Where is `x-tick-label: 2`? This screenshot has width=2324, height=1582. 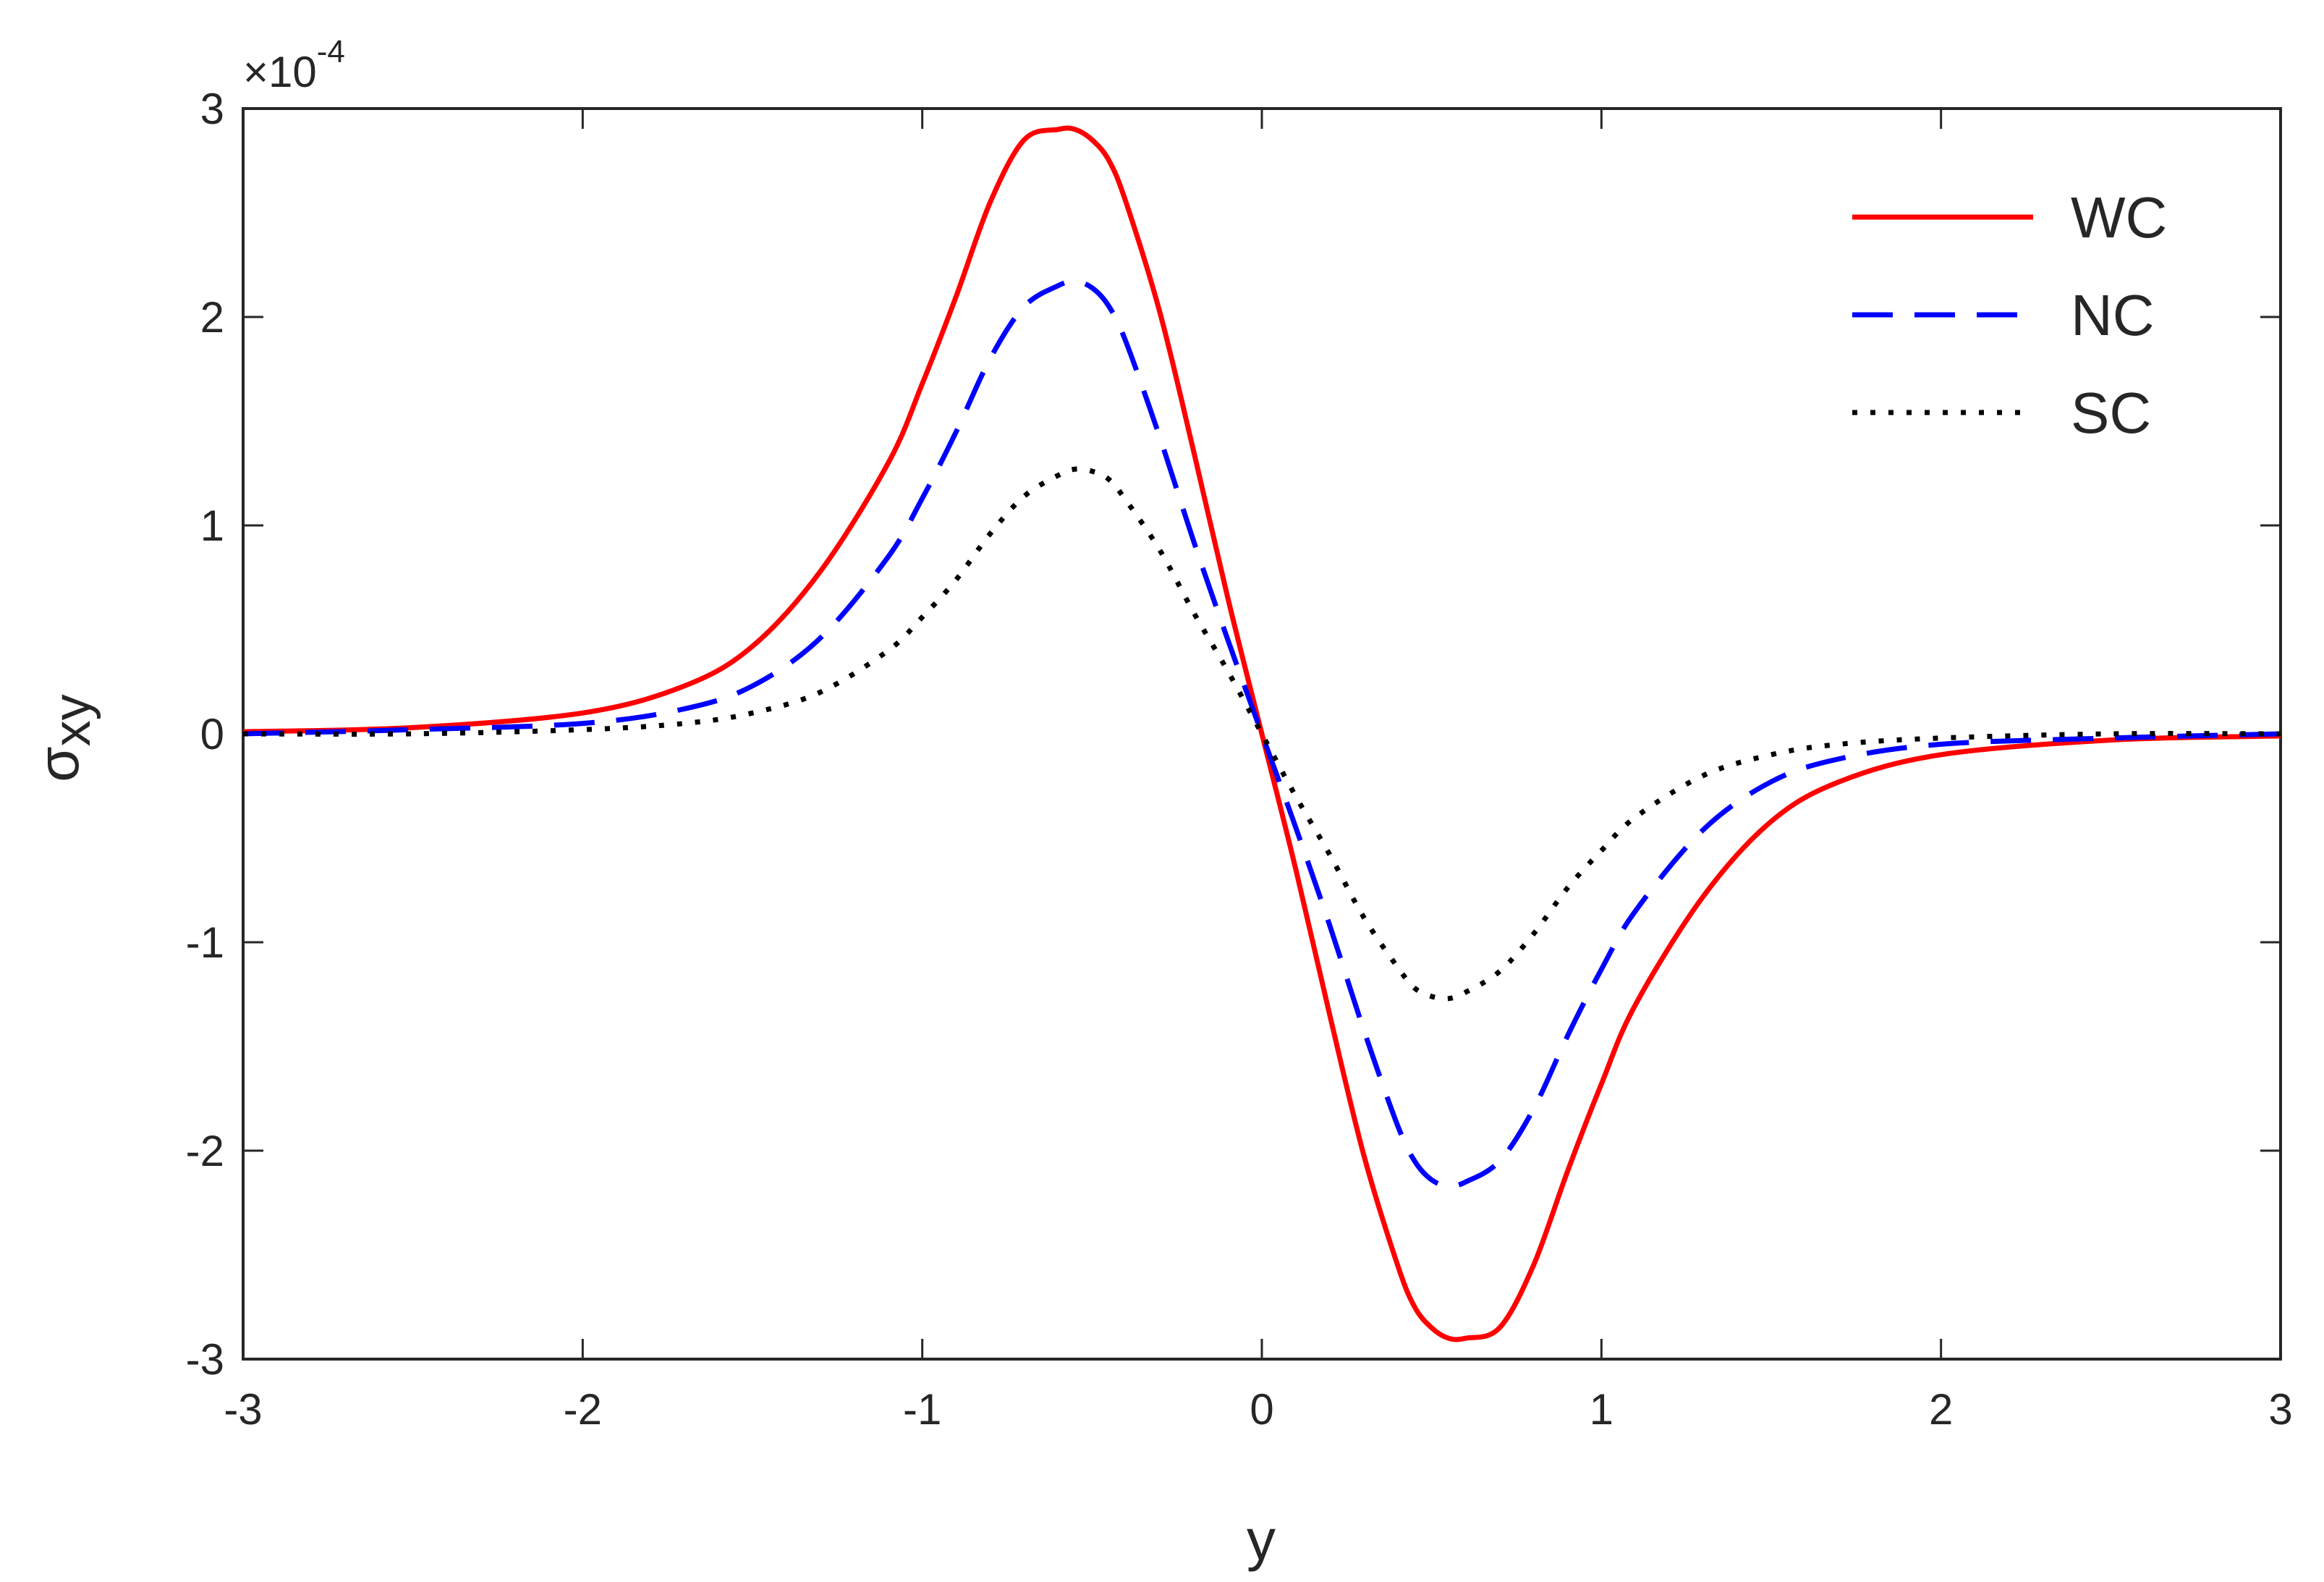
x-tick-label: 2 is located at coordinates (1941, 1409).